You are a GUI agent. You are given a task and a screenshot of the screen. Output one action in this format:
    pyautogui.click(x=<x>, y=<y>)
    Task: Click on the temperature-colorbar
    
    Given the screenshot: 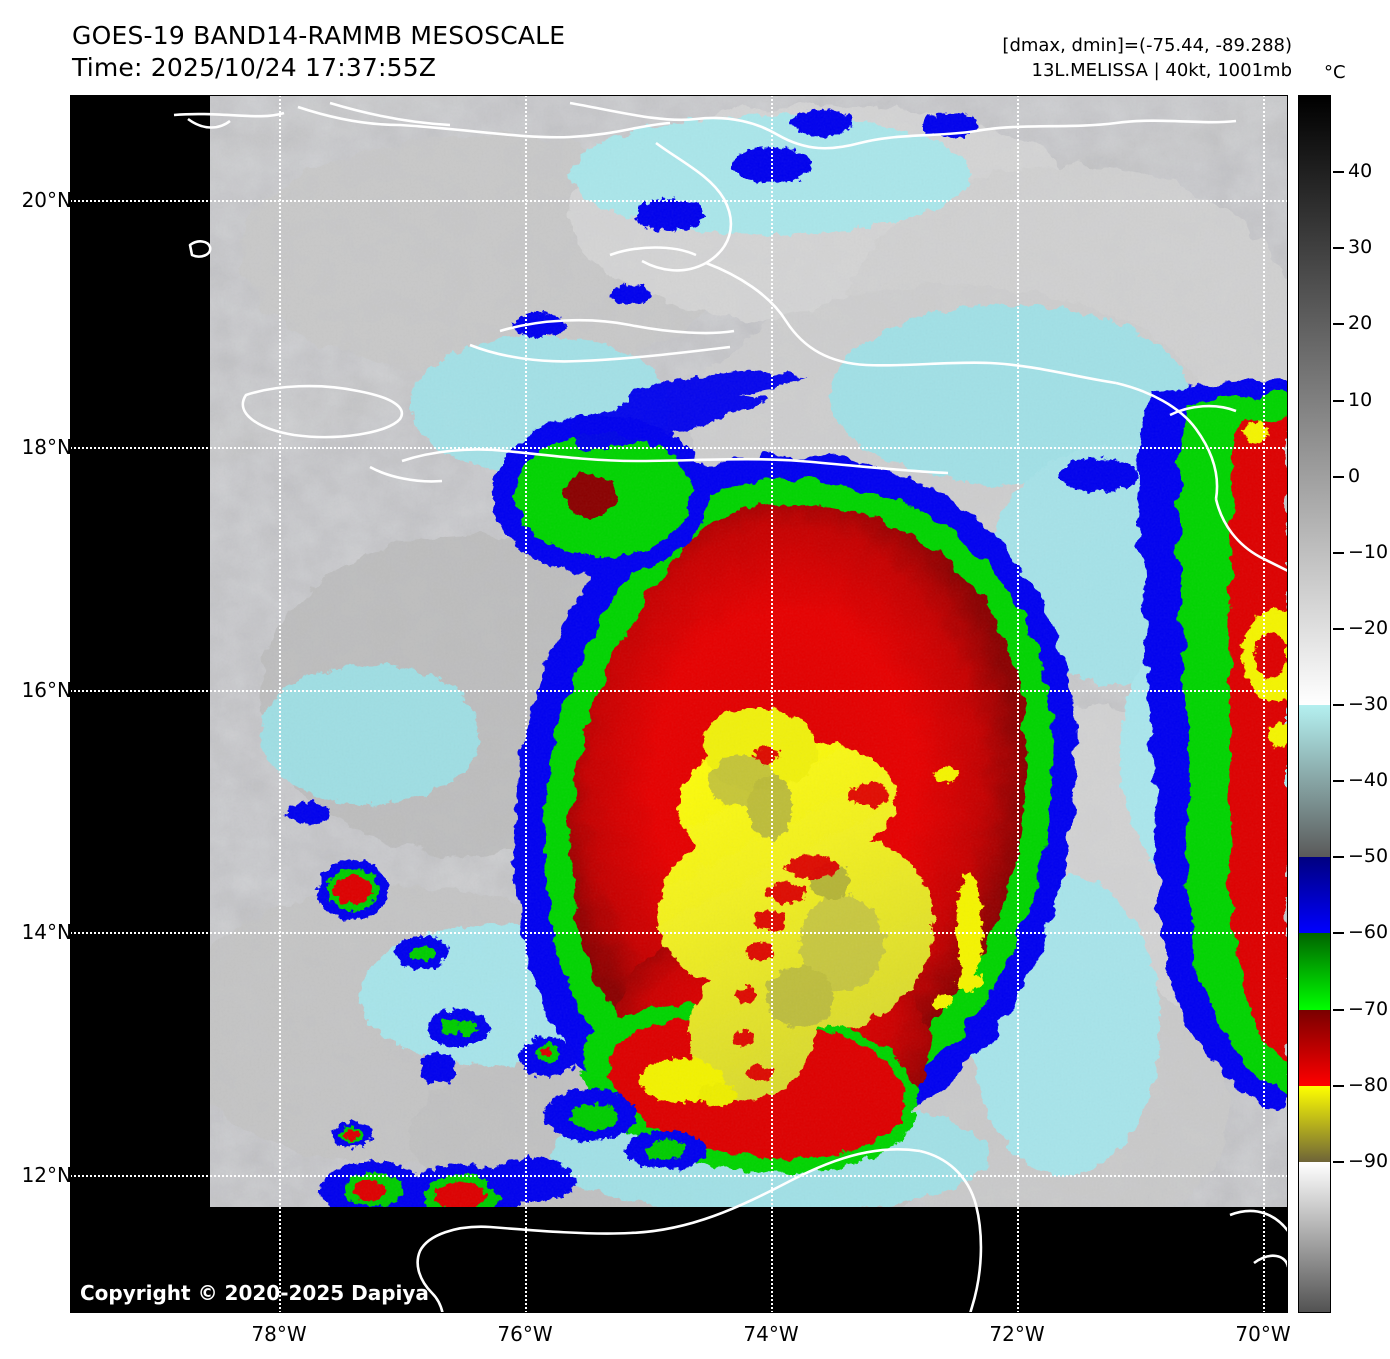 What is the action you would take?
    pyautogui.click(x=1314, y=704)
    